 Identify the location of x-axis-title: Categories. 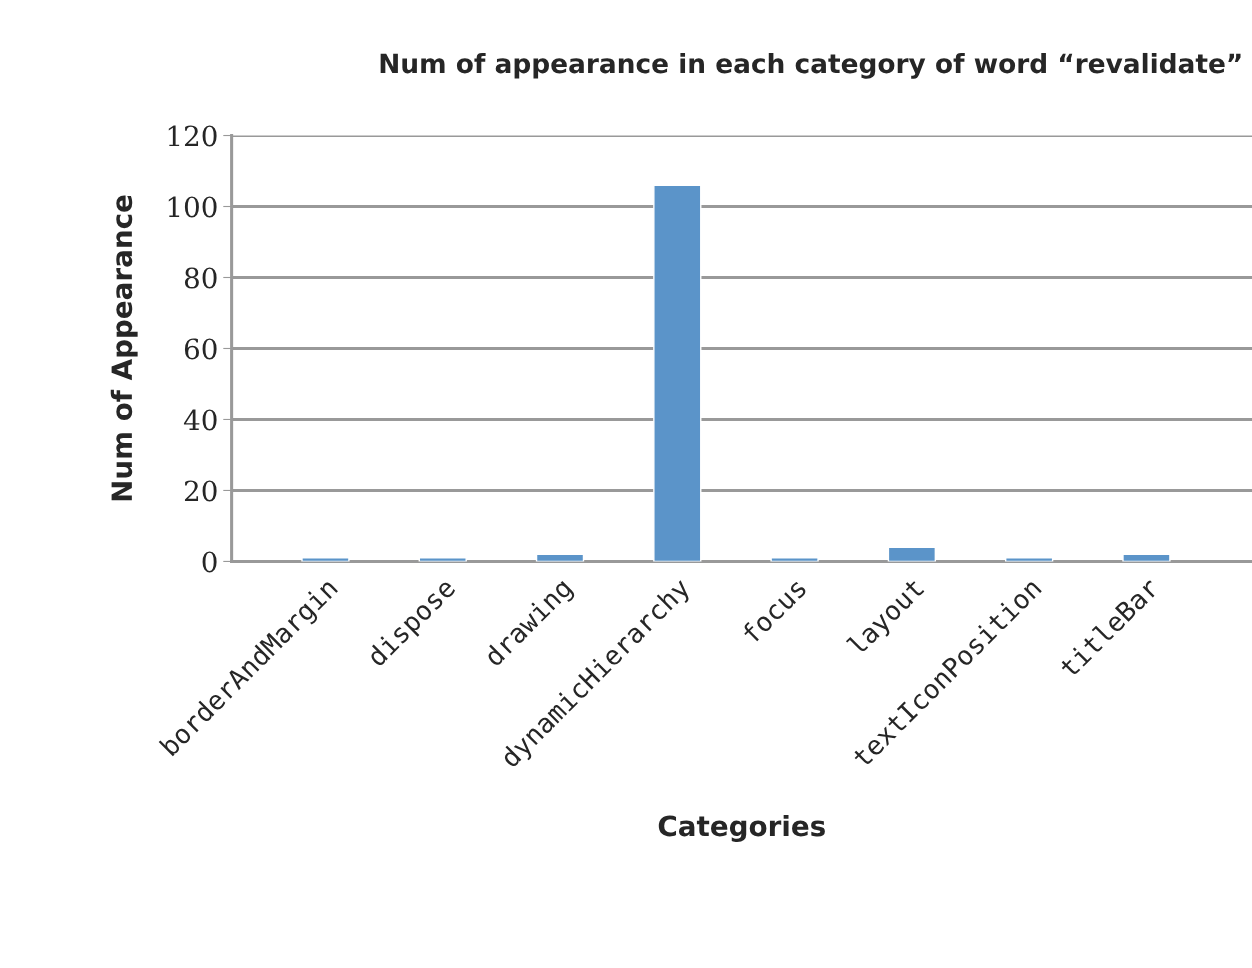
(741, 828).